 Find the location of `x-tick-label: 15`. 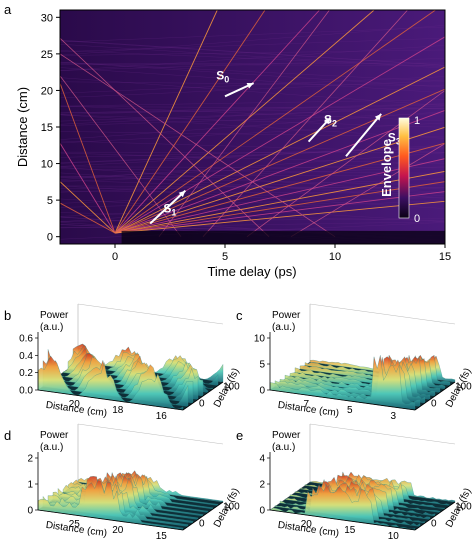

x-tick-label: 15 is located at coordinates (162, 536).